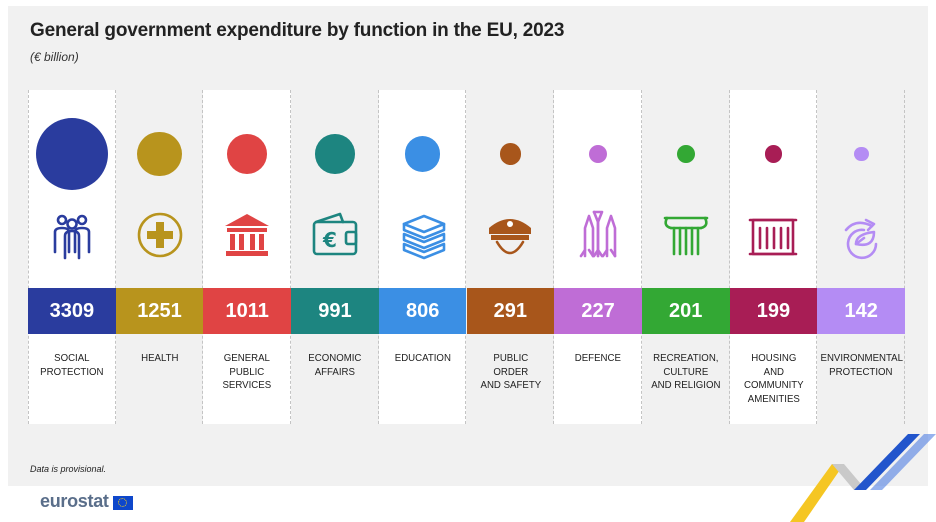 The image size is (936, 522). Describe the element at coordinates (773, 237) in the screenshot. I see `building-facade-icon` at that location.